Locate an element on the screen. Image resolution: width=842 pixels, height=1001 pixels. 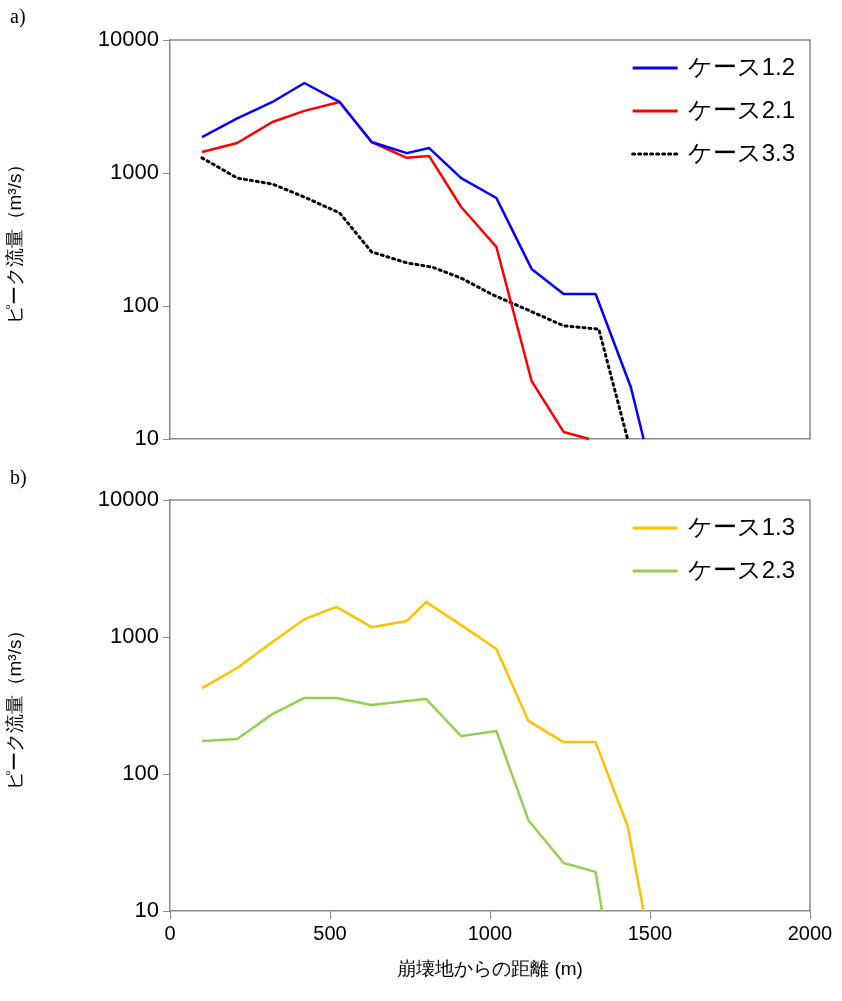
x-axis-title: 崩壊地からの距離 (m) is located at coordinates (490, 968).